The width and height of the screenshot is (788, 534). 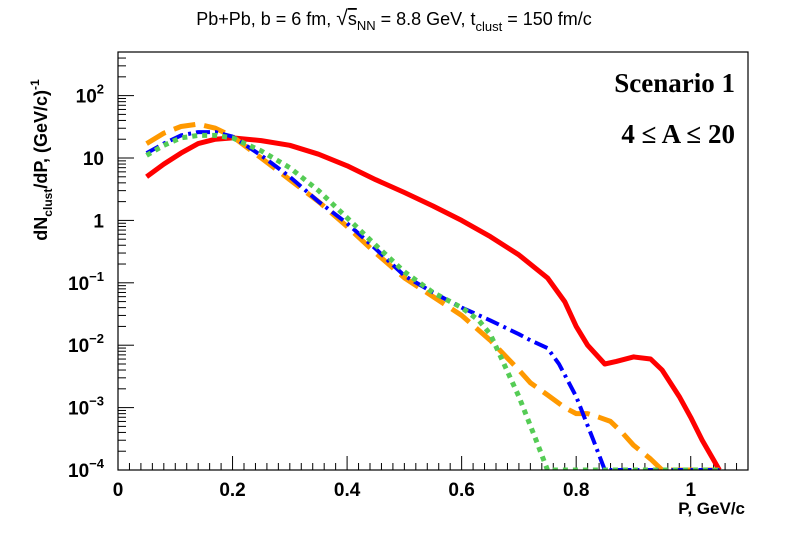 I want to click on y-tick-label: 10², so click(x=90, y=95).